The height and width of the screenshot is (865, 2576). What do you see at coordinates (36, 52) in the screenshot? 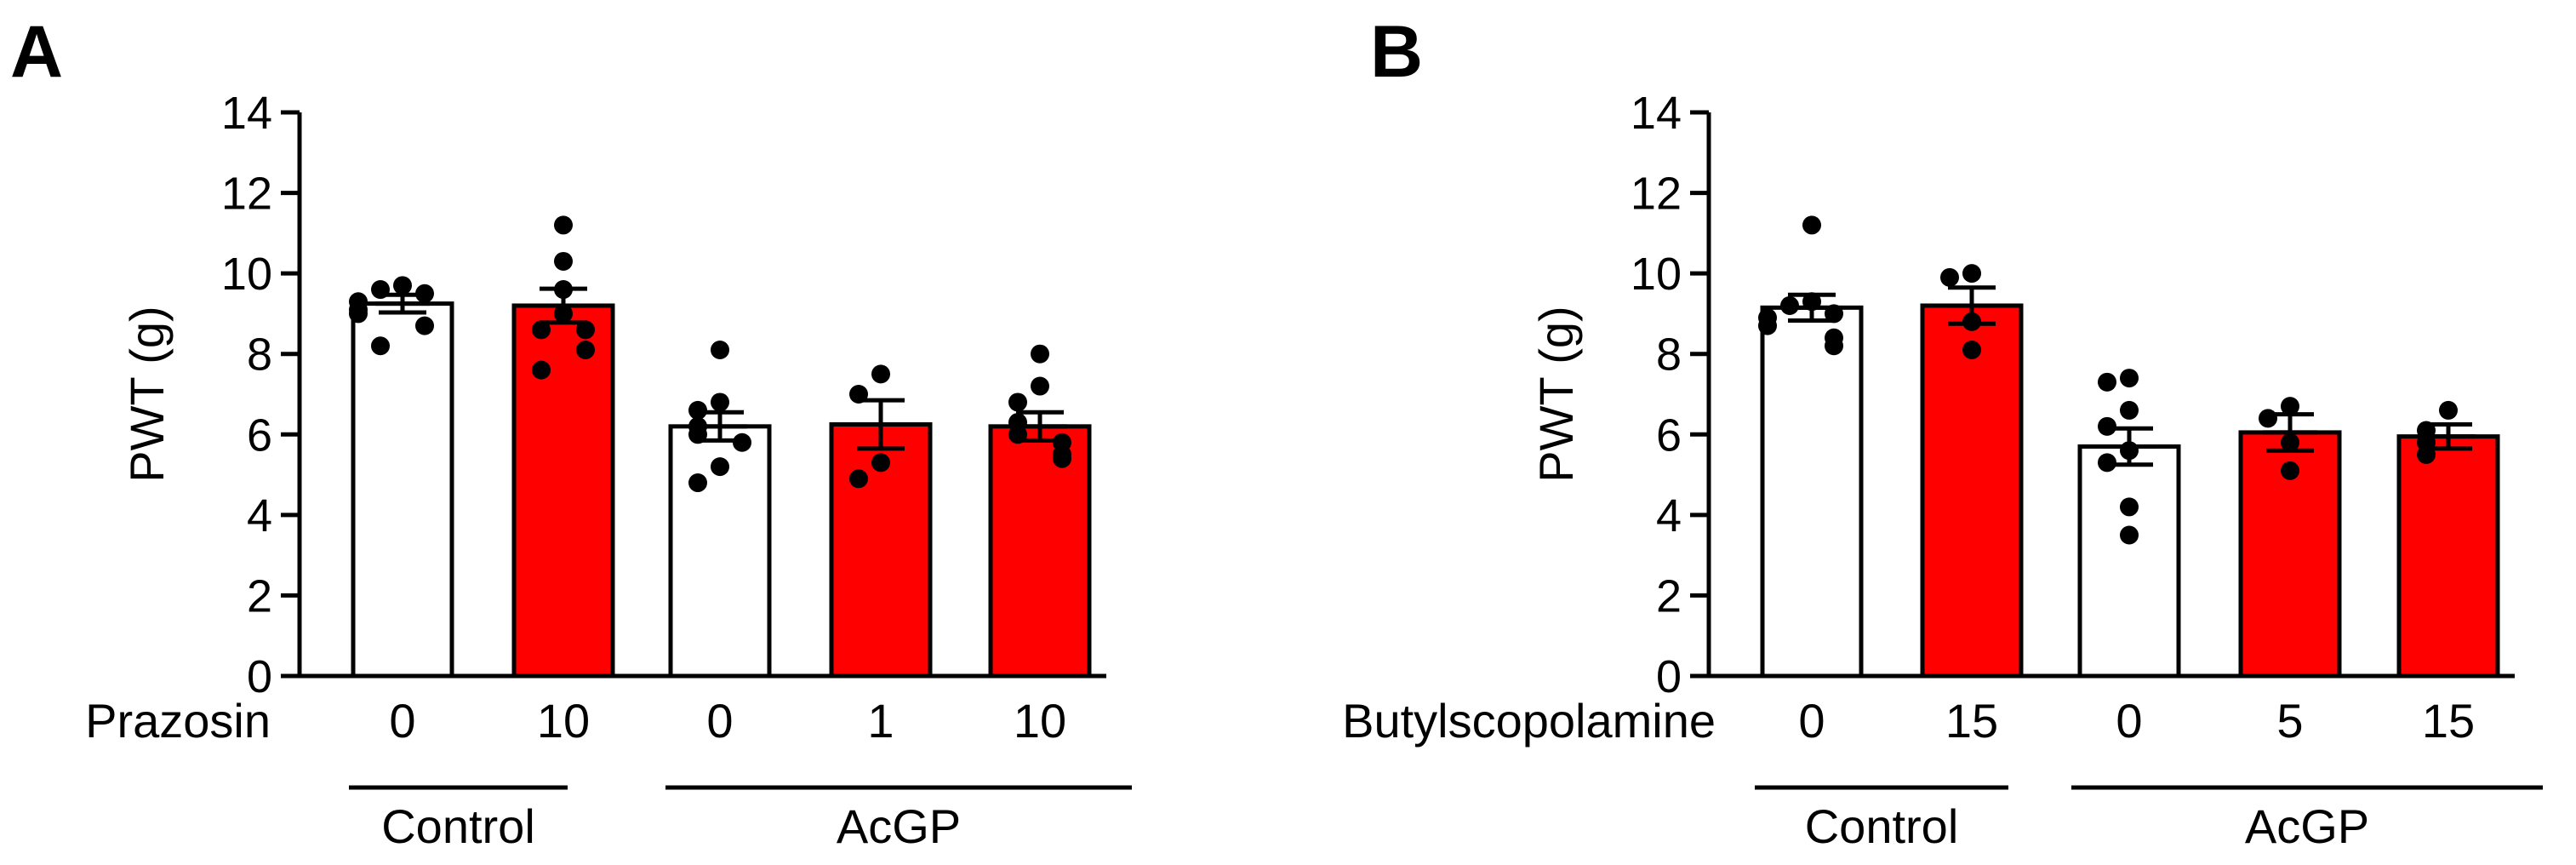
I see `panel-letter: A` at bounding box center [36, 52].